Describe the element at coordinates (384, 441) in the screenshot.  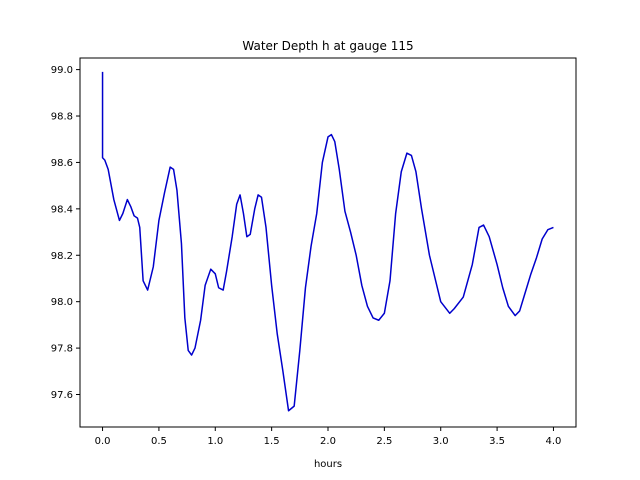
I see `x-tick-label: 2.5` at that location.